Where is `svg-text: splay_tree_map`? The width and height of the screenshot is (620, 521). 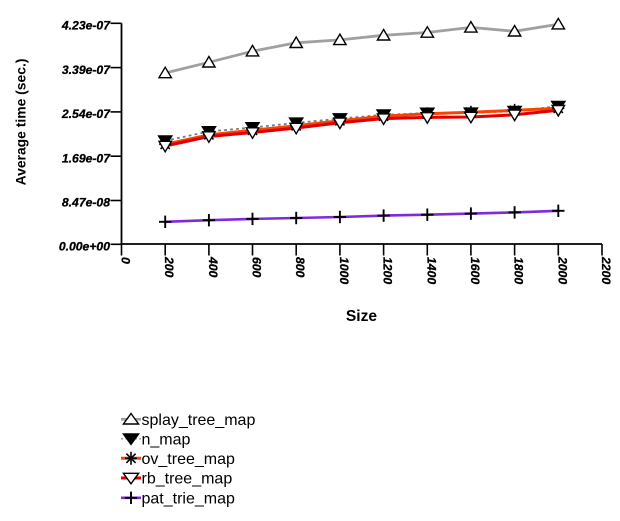 svg-text: splay_tree_map is located at coordinates (199, 420).